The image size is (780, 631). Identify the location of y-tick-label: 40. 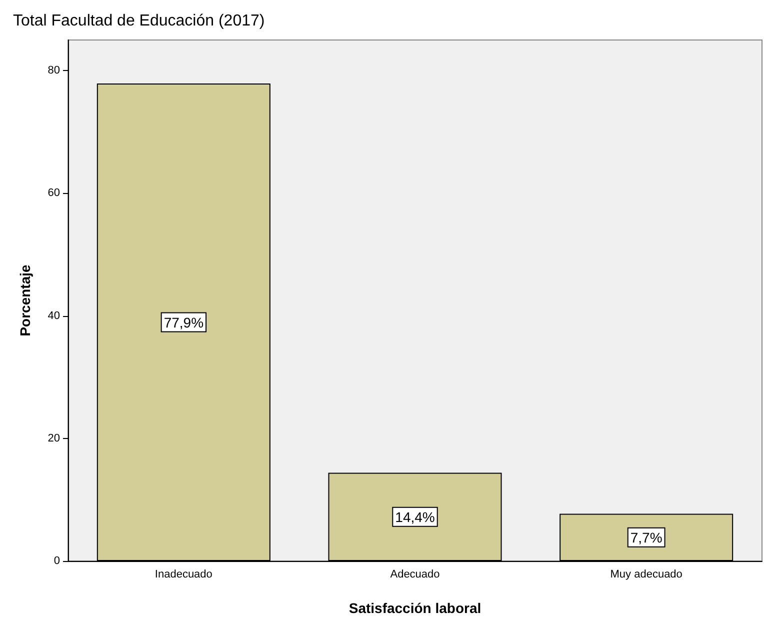
(54, 316).